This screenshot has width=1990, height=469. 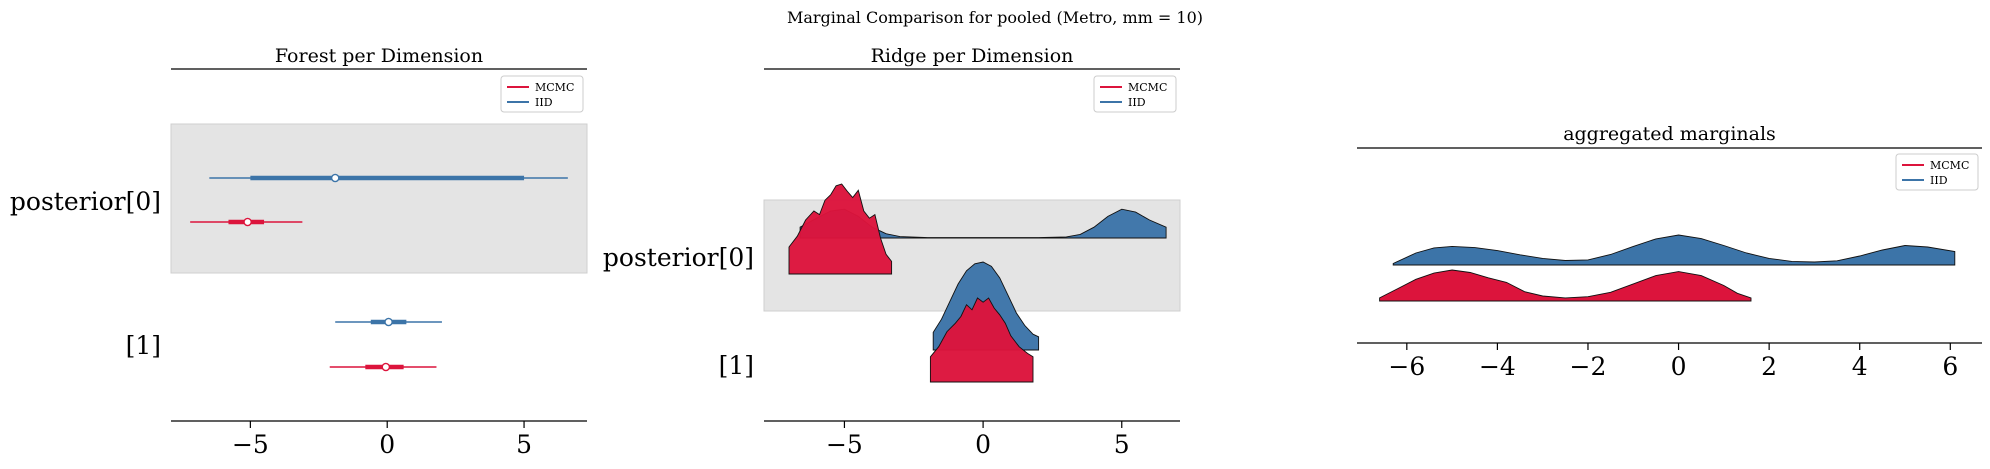 What do you see at coordinates (1406, 366) in the screenshot?
I see `x-tick-label: −6` at bounding box center [1406, 366].